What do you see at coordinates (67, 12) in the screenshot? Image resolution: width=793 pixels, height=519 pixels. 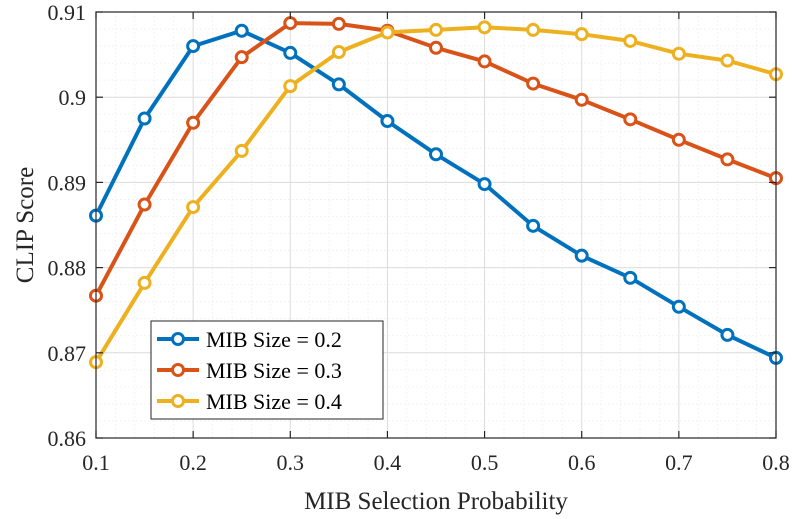 I see `y-tick-label: 0.91` at bounding box center [67, 12].